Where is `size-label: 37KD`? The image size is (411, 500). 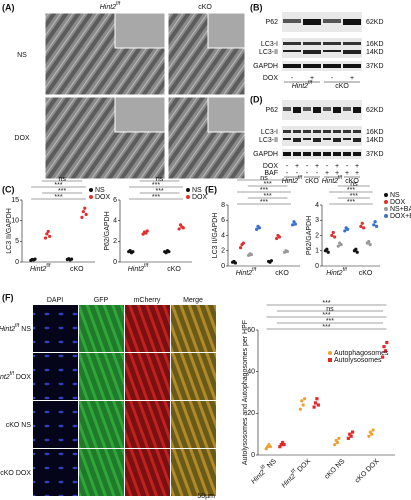
size-label: 37KD is located at coordinates (375, 154).